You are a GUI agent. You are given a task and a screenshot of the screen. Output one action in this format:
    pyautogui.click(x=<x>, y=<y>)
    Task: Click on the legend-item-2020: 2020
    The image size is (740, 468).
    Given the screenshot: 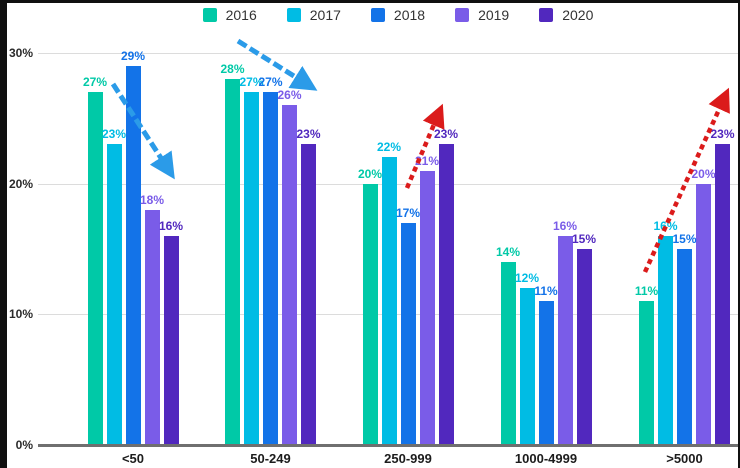 What is the action you would take?
    pyautogui.click(x=566, y=15)
    